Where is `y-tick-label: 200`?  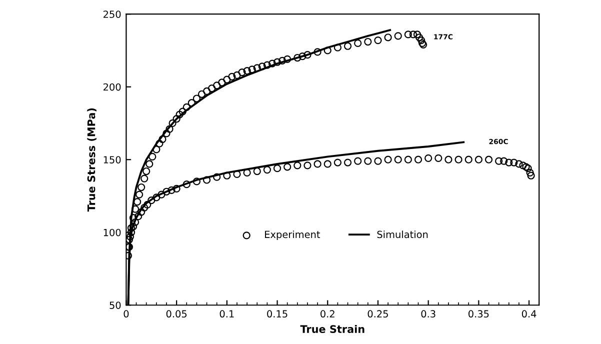 y-tick-label: 200 is located at coordinates (112, 87).